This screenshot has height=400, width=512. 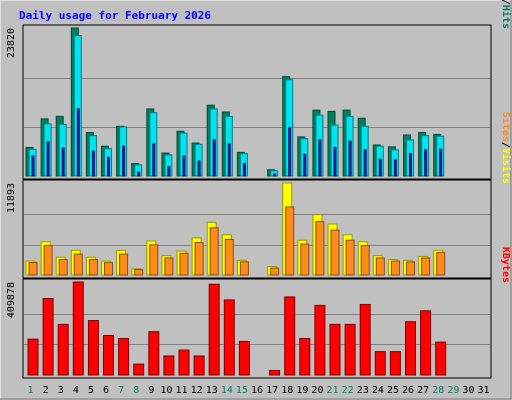 What do you see at coordinates (61, 390) in the screenshot?
I see `day-label-3: 3` at bounding box center [61, 390].